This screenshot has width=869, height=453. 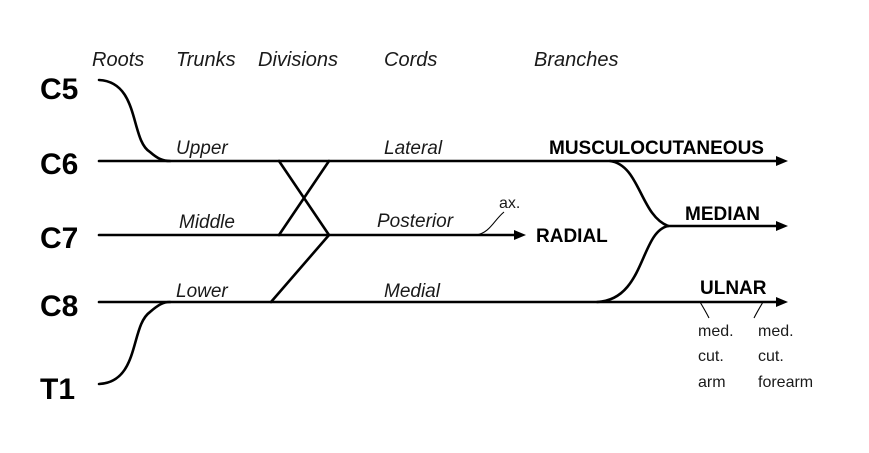 What do you see at coordinates (413, 148) in the screenshot?
I see `cord-label-lateral: Lateral` at bounding box center [413, 148].